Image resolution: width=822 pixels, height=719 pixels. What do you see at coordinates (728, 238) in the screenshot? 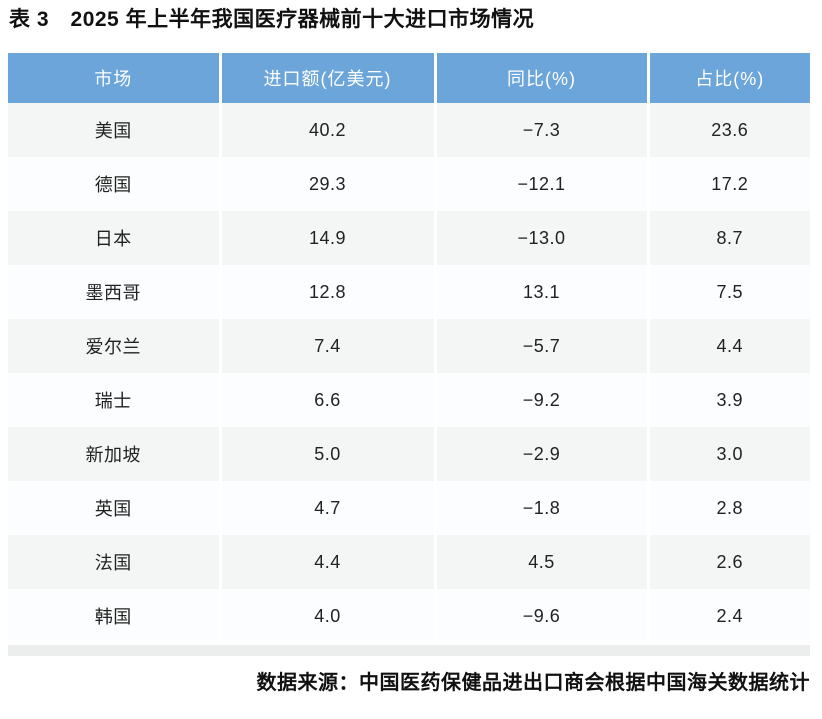
I see `cell-share: 8.7` at bounding box center [728, 238].